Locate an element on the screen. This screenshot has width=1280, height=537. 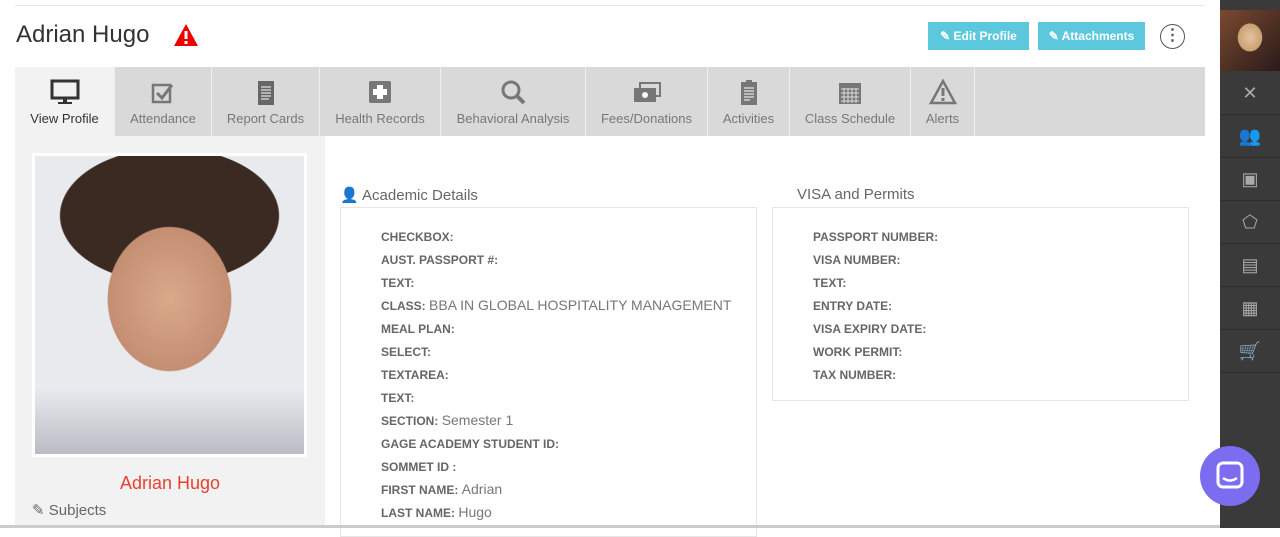
pentagon-icon: ⬠ is located at coordinates (1250, 222).